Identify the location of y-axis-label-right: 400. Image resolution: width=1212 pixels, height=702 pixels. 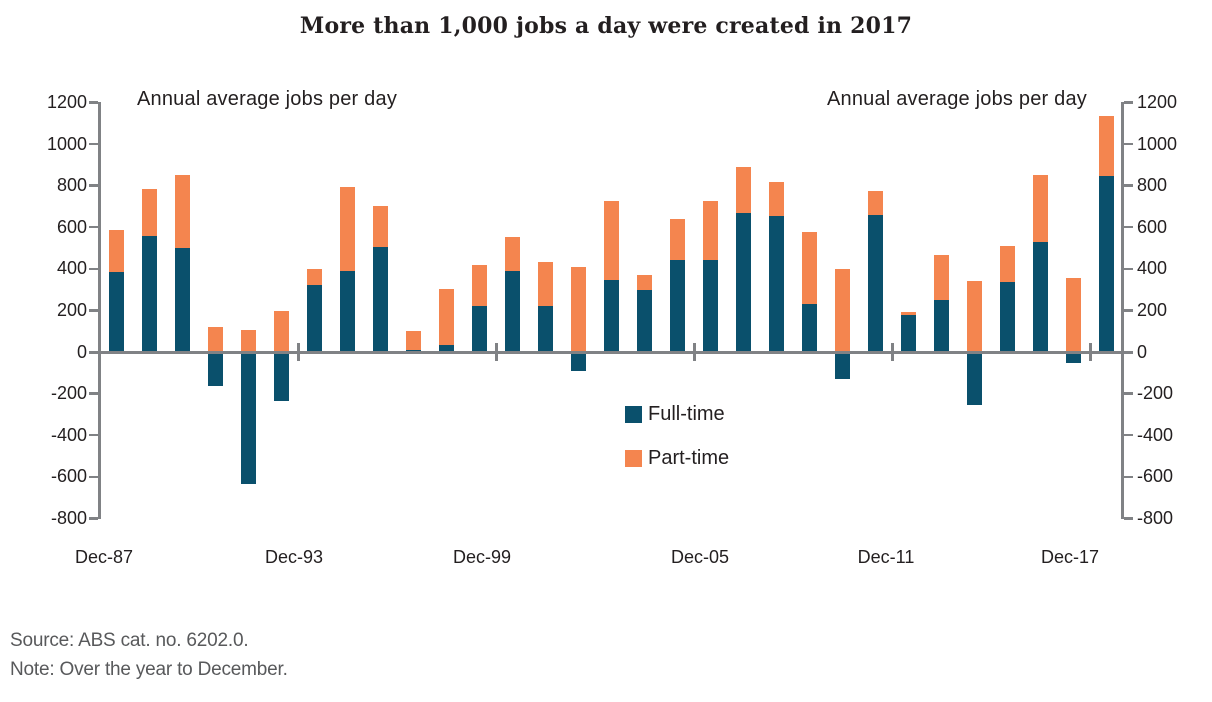
(1152, 268).